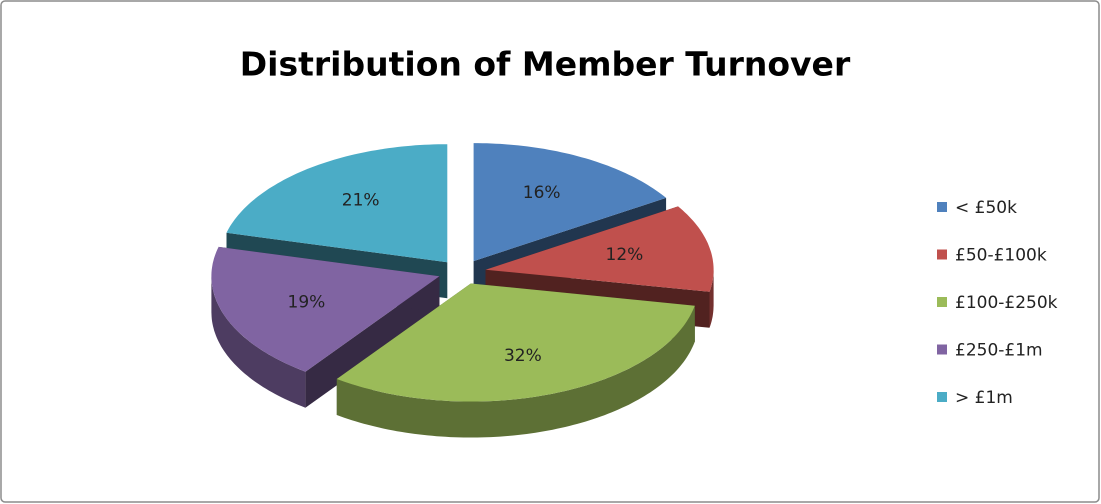 The height and width of the screenshot is (504, 1101). Describe the element at coordinates (307, 303) in the screenshot. I see `value-label: 19%` at that location.